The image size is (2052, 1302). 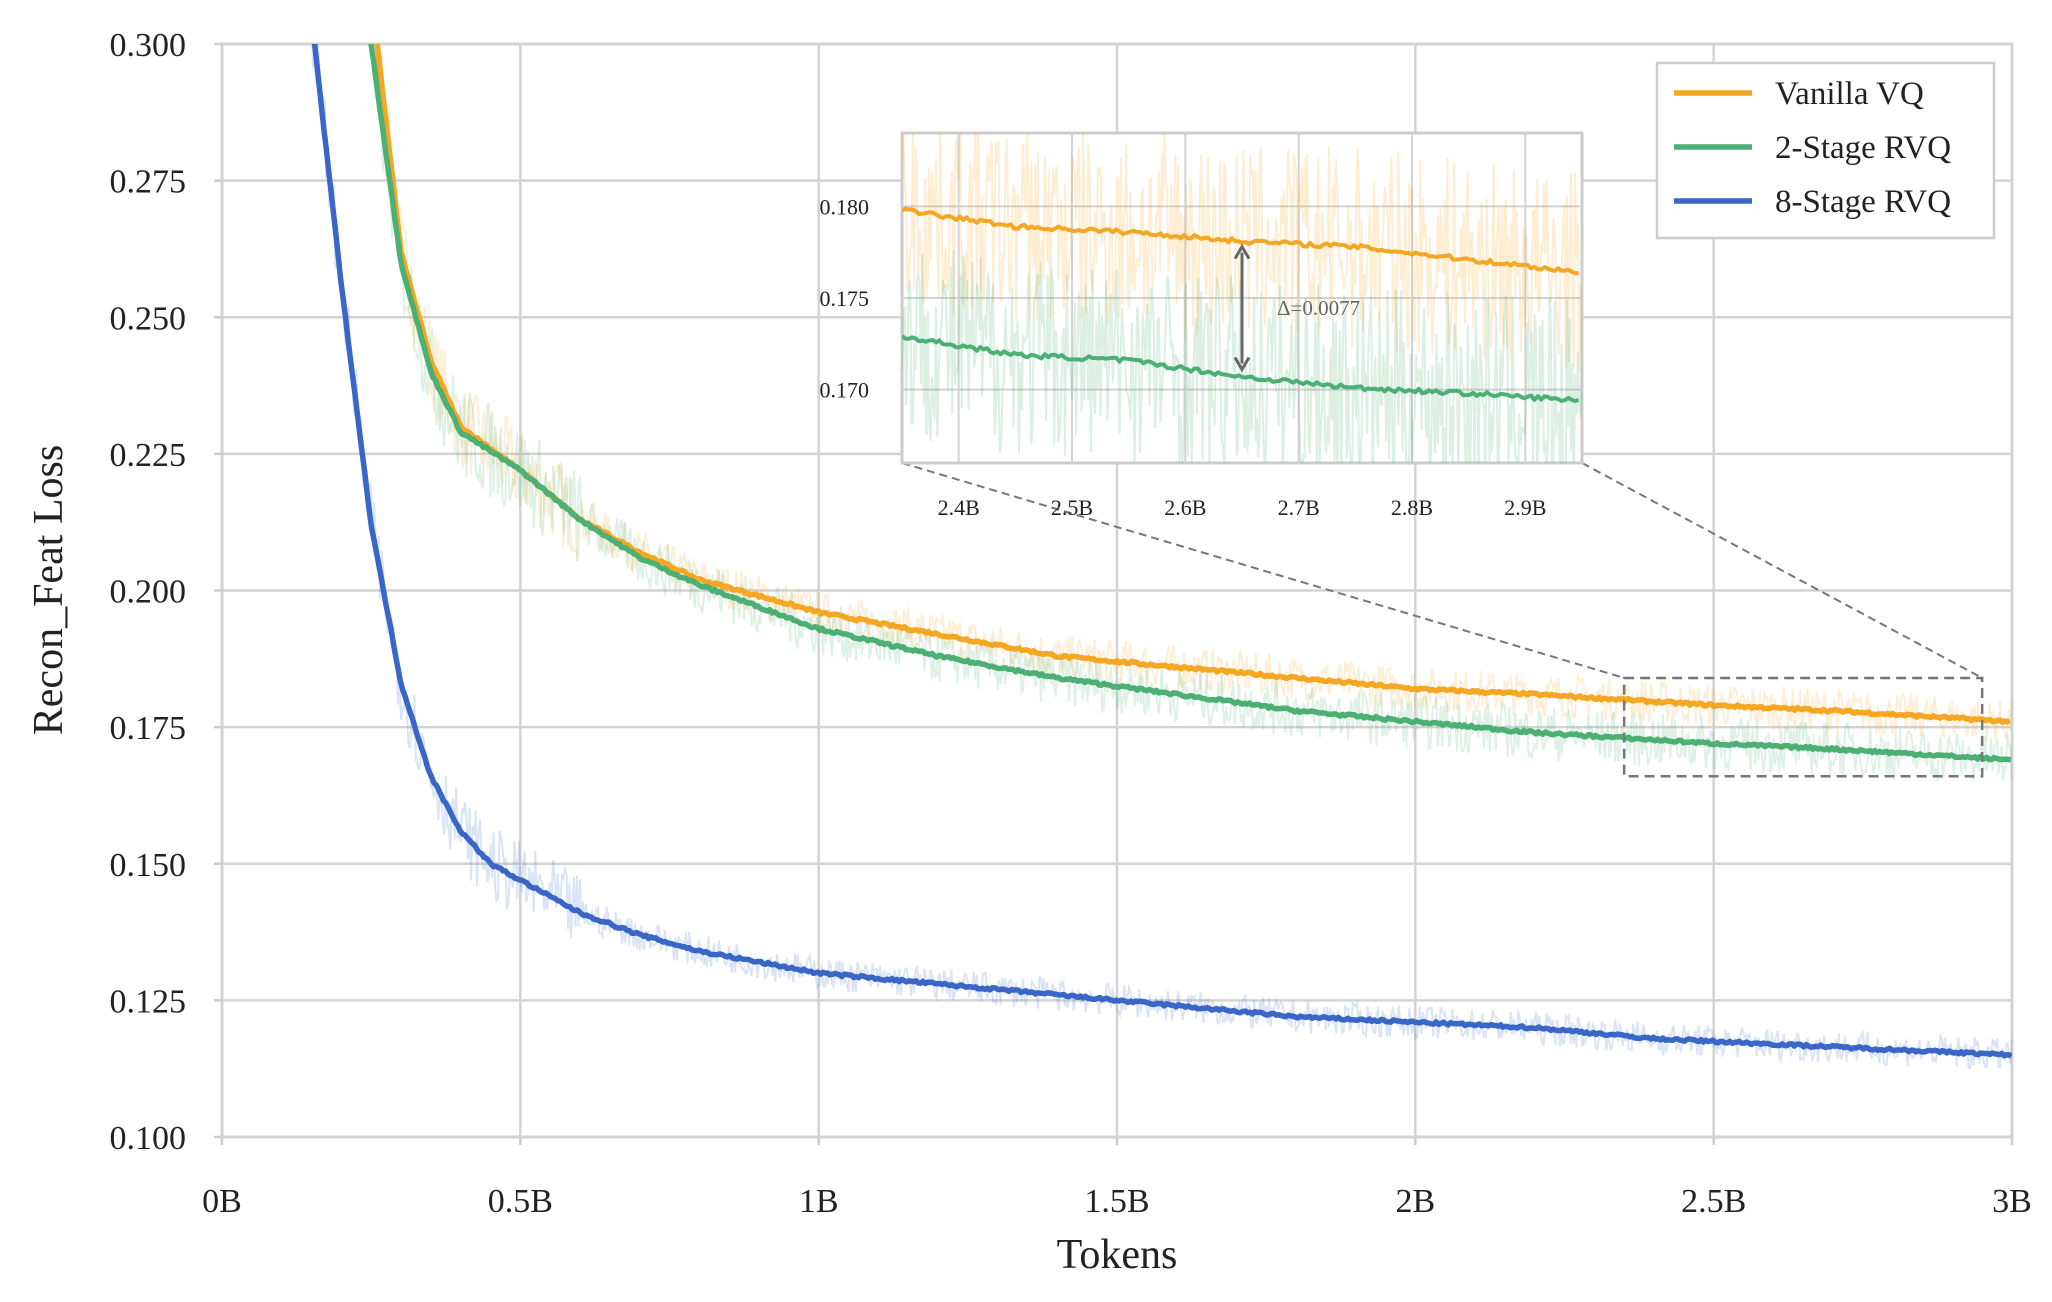 I want to click on gap-arrow-down-head, so click(x=1242, y=364).